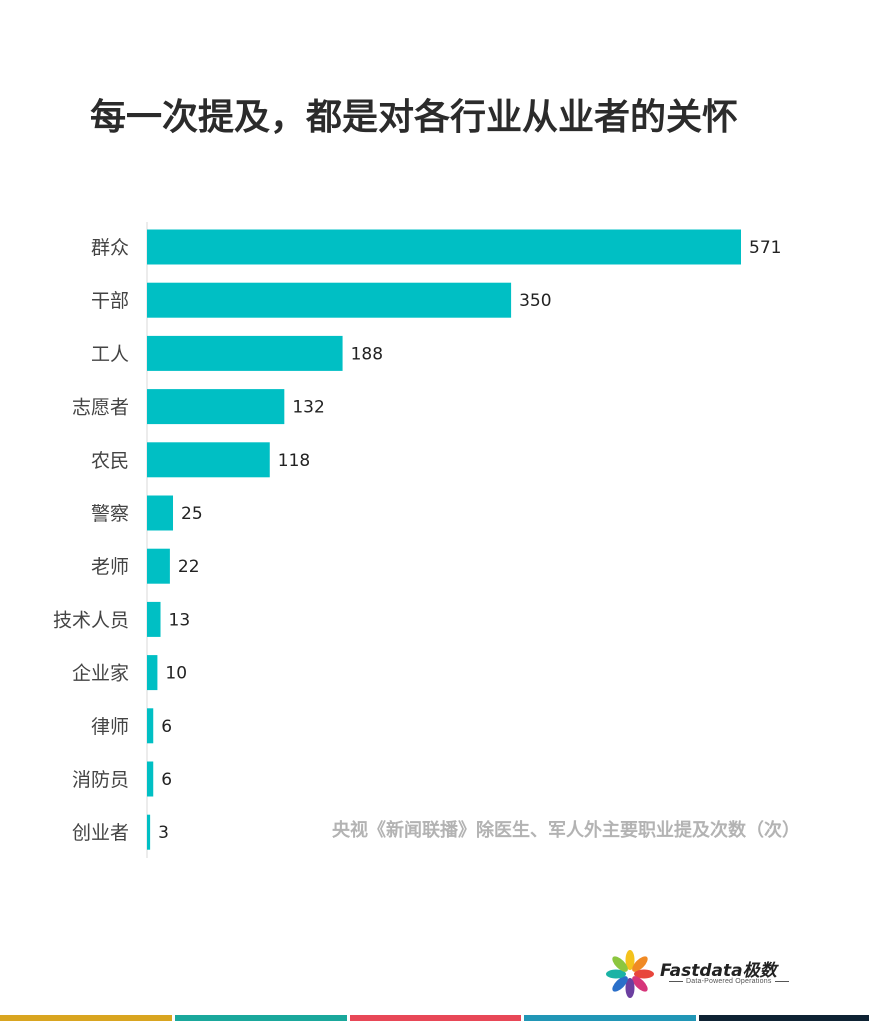 The width and height of the screenshot is (869, 1021). I want to click on category-label: 警察, so click(110, 514).